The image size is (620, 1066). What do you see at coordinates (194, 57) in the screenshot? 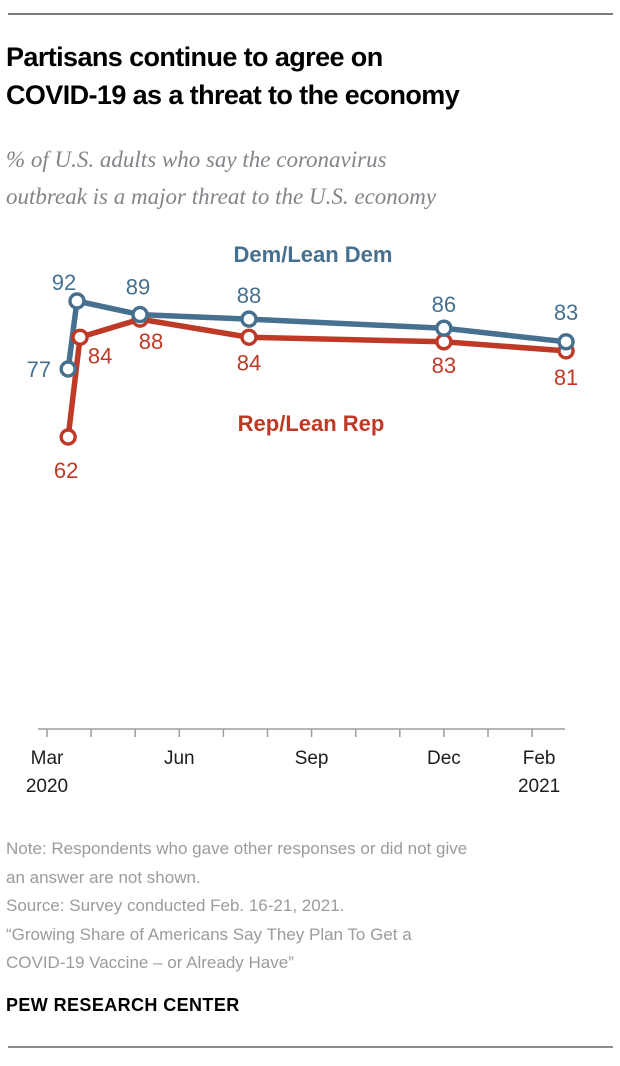
I see `chart-title-line-1: Partisans continue to agree on` at bounding box center [194, 57].